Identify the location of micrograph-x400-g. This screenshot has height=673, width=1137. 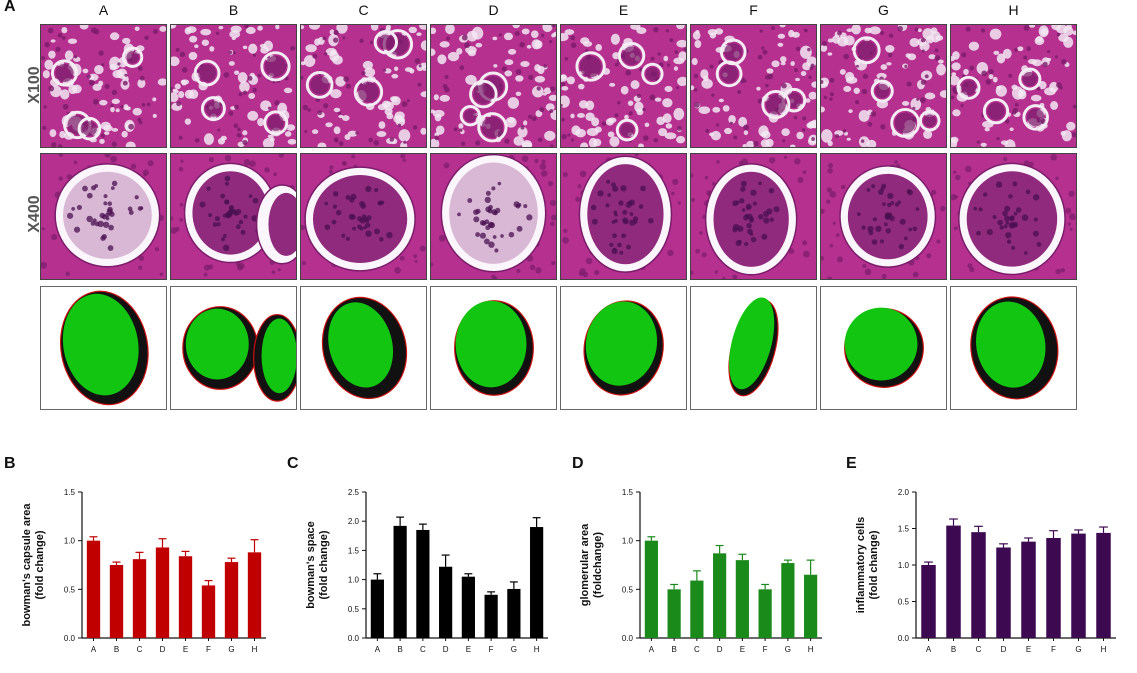
(883, 216).